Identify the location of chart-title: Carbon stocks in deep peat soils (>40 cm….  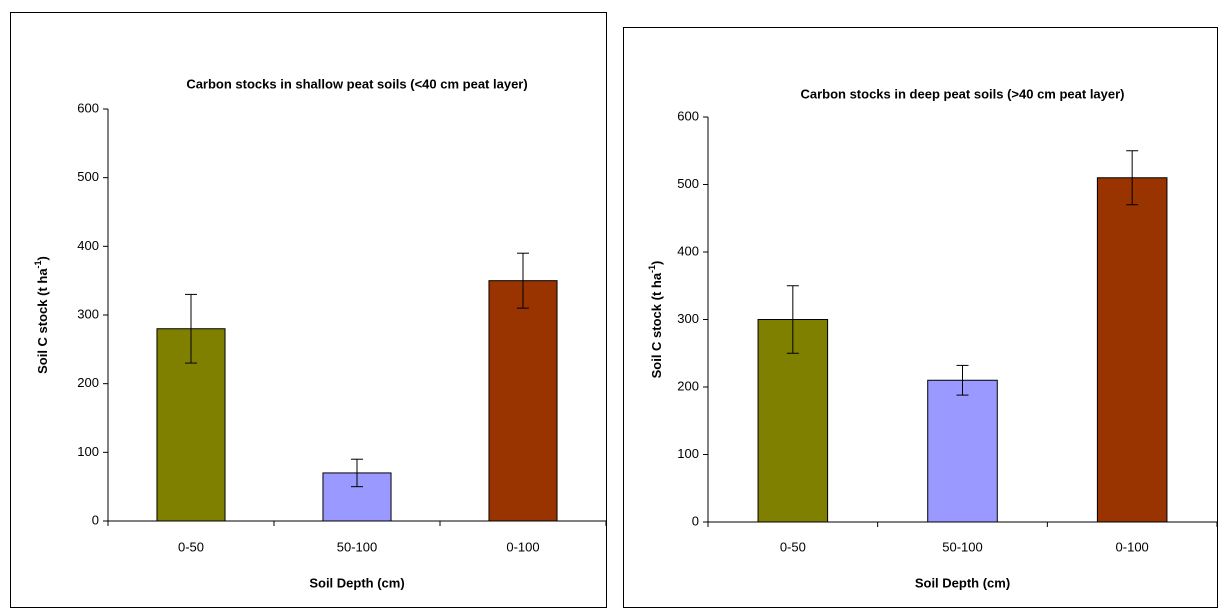
(962, 93).